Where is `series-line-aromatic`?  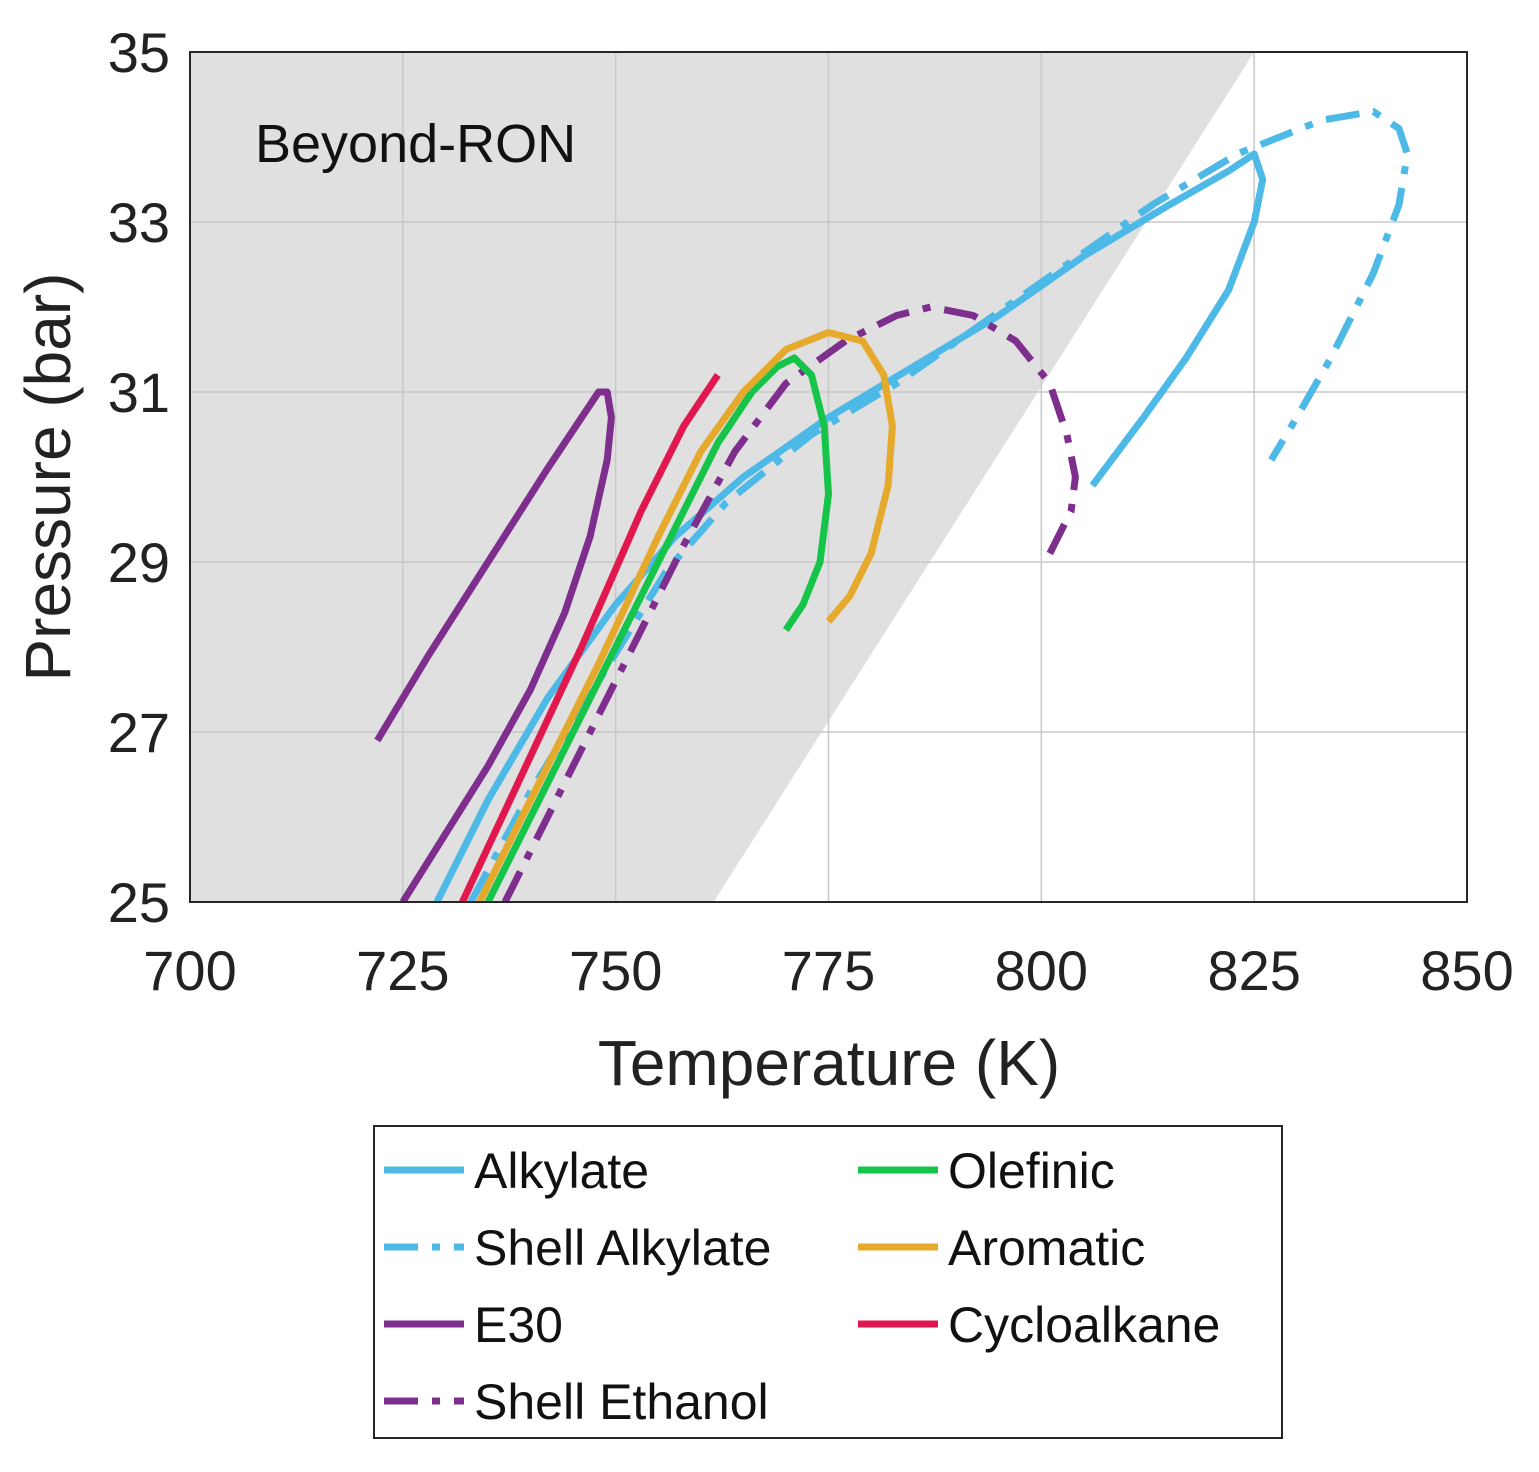
series-line-aromatic is located at coordinates (686, 615).